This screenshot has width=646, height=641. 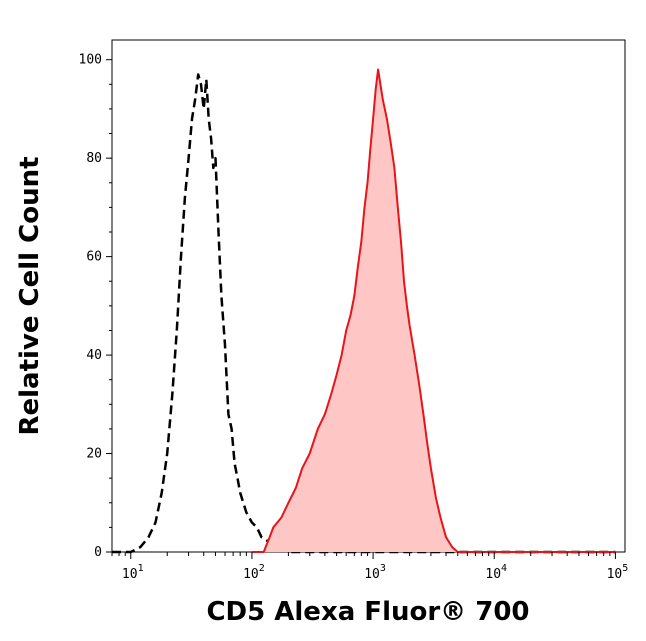 I want to click on x-tick-label-1: 10¹, so click(x=133, y=572).